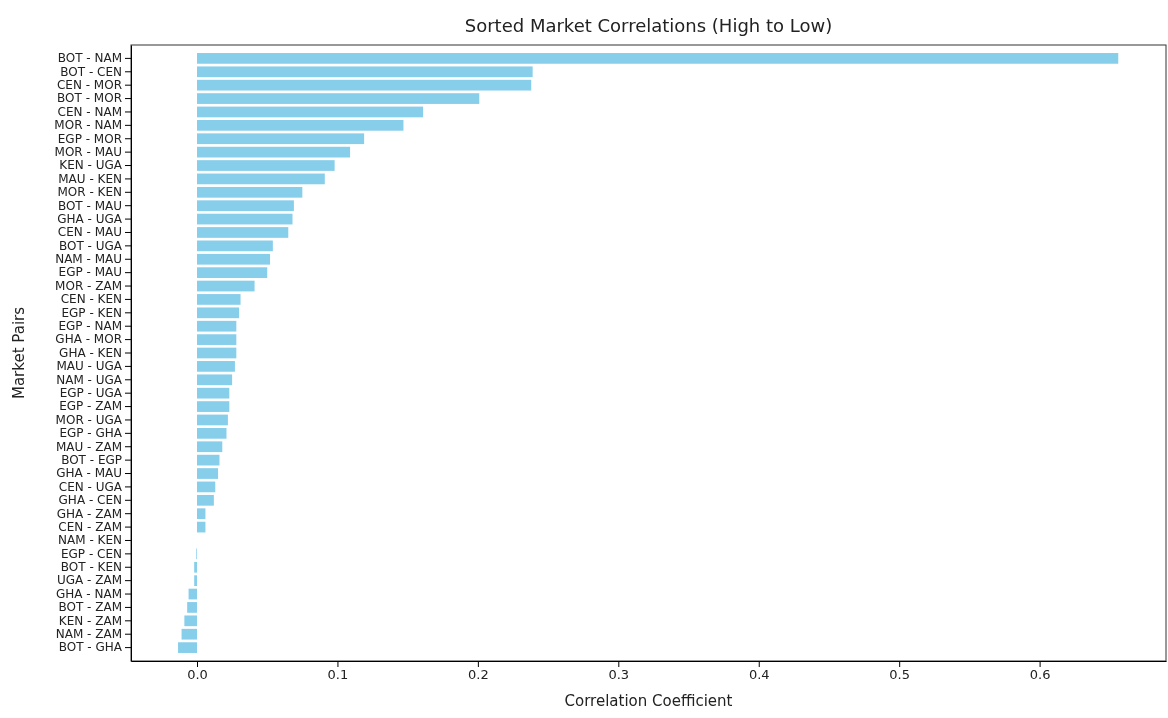  I want to click on y-tick-label: EGP - CEN, so click(91, 553).